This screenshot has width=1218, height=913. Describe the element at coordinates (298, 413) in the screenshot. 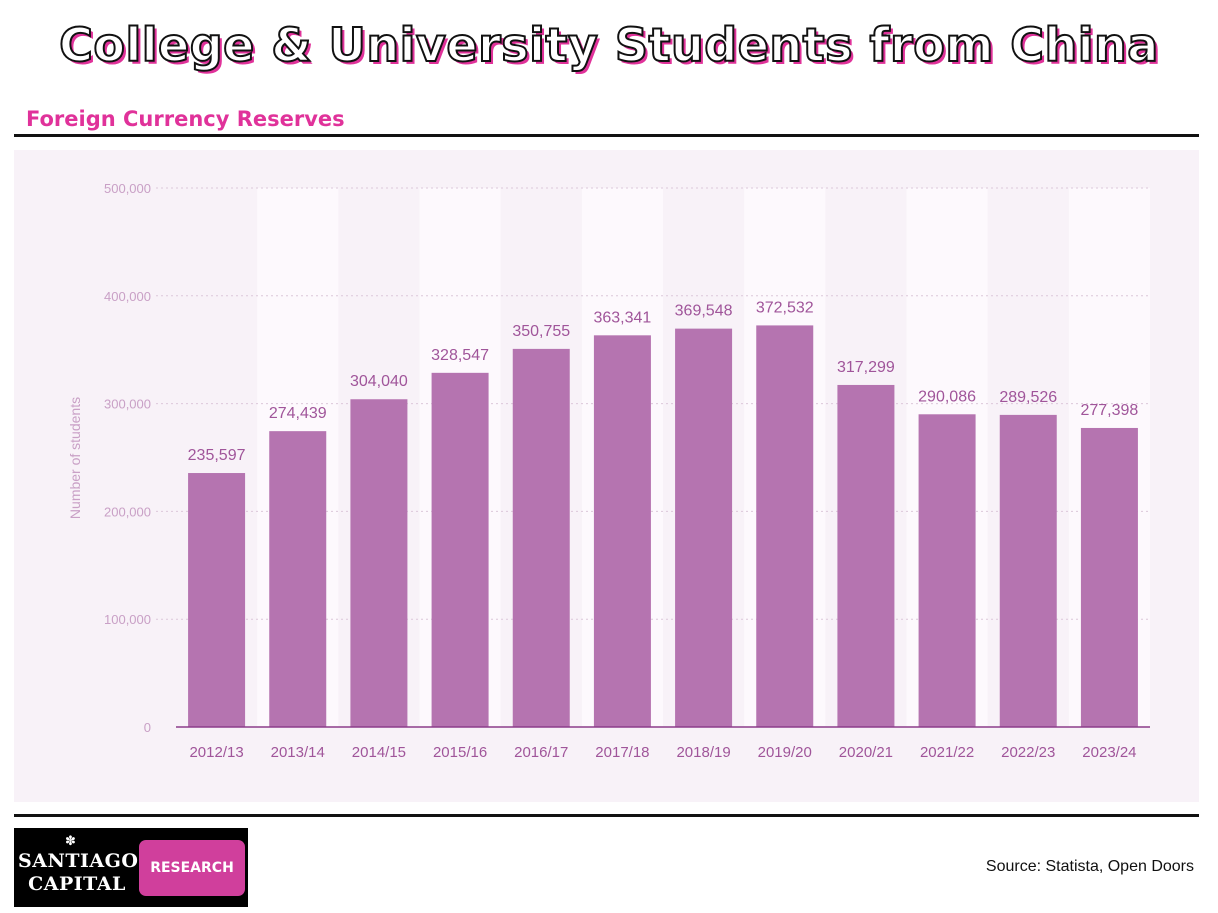

I see `bar-value-label: 274,439` at that location.